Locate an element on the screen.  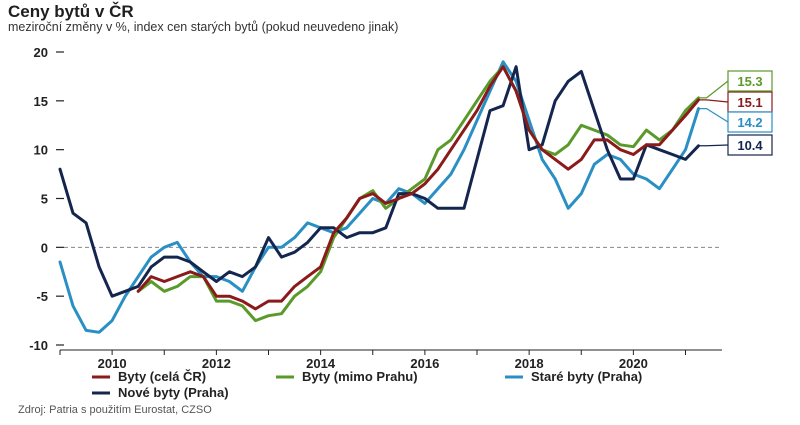
end-labels: 15.1 15.3 14.2 10.4 is located at coordinates (735, 113).